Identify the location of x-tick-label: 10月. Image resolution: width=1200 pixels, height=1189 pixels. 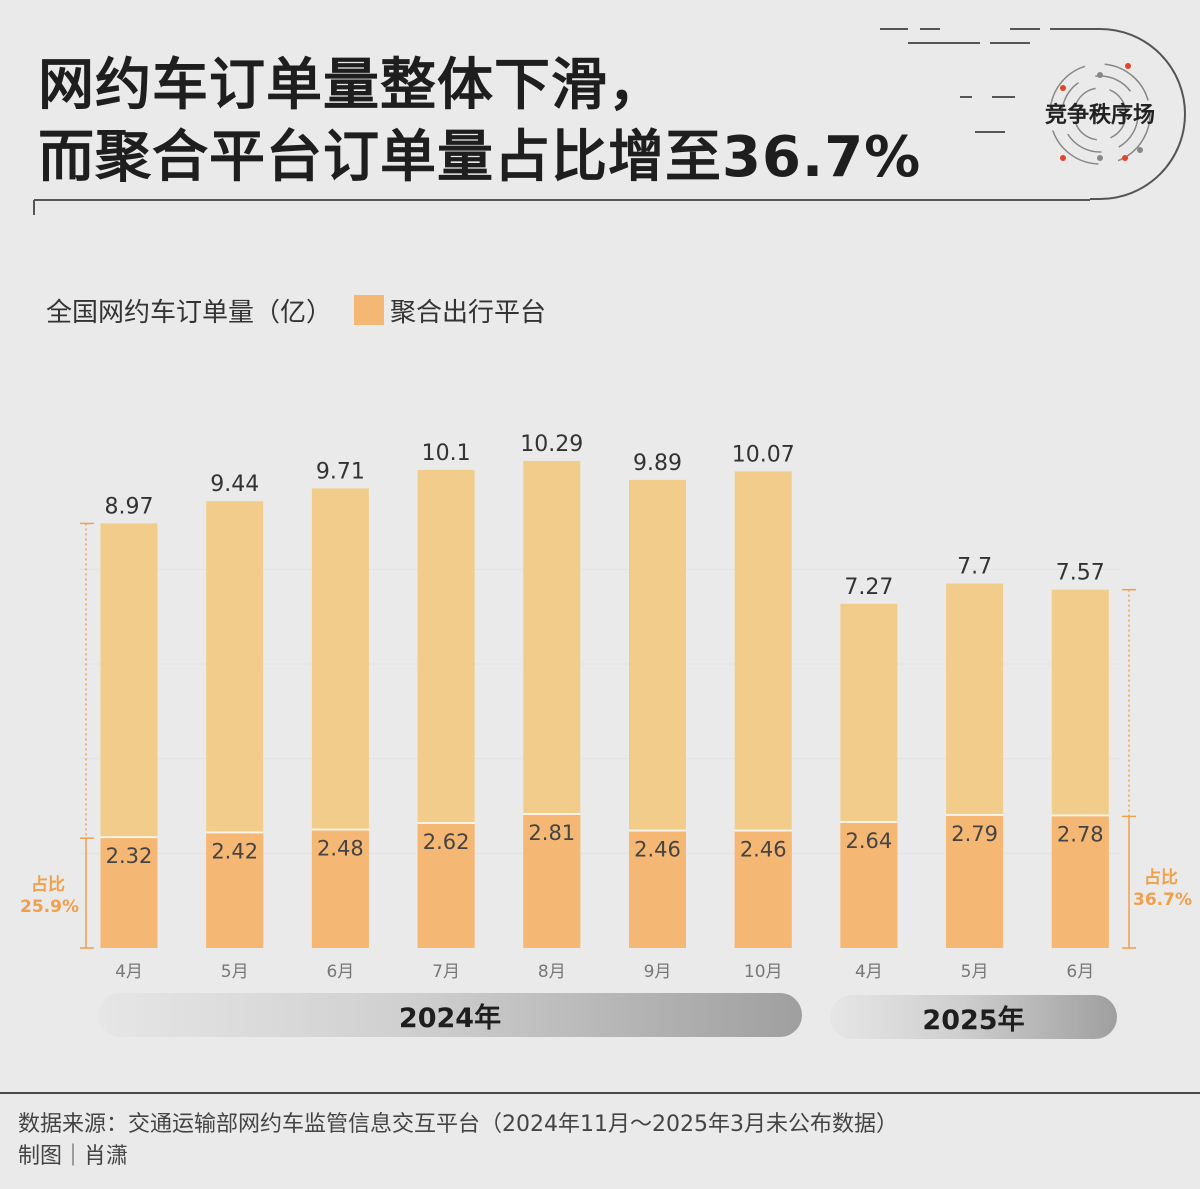
(763, 972).